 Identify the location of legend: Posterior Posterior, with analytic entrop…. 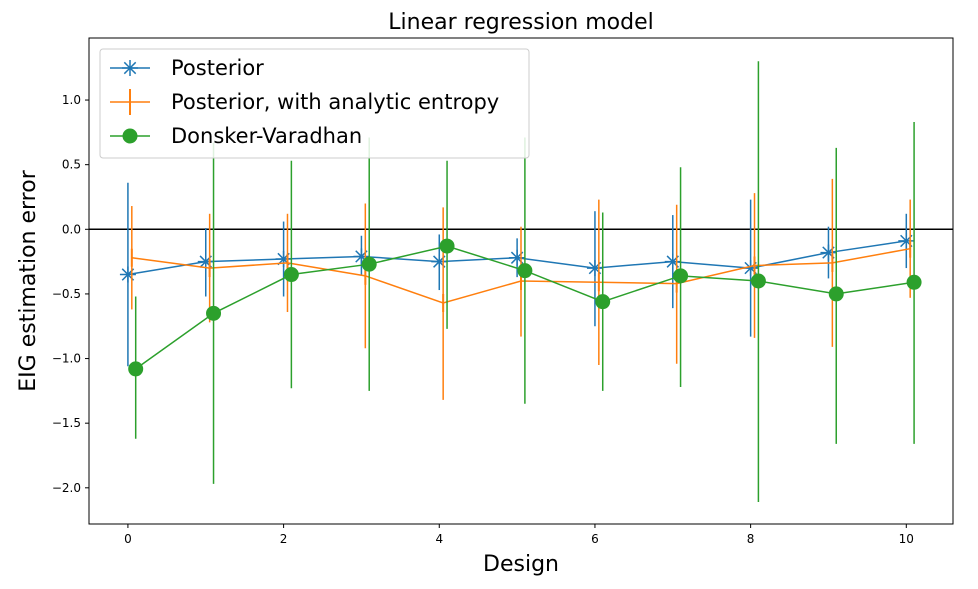
(314, 103).